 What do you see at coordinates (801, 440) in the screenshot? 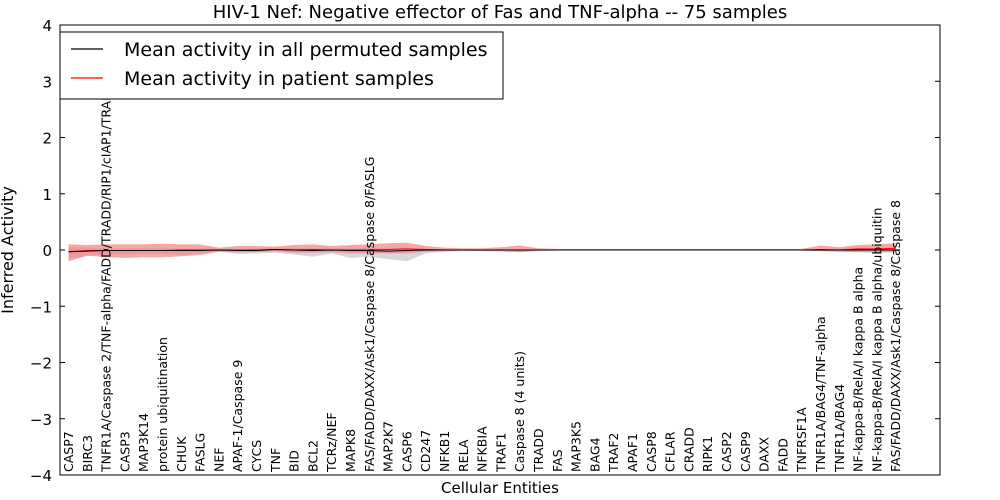
I see `category-label: TNFRSF1A` at bounding box center [801, 440].